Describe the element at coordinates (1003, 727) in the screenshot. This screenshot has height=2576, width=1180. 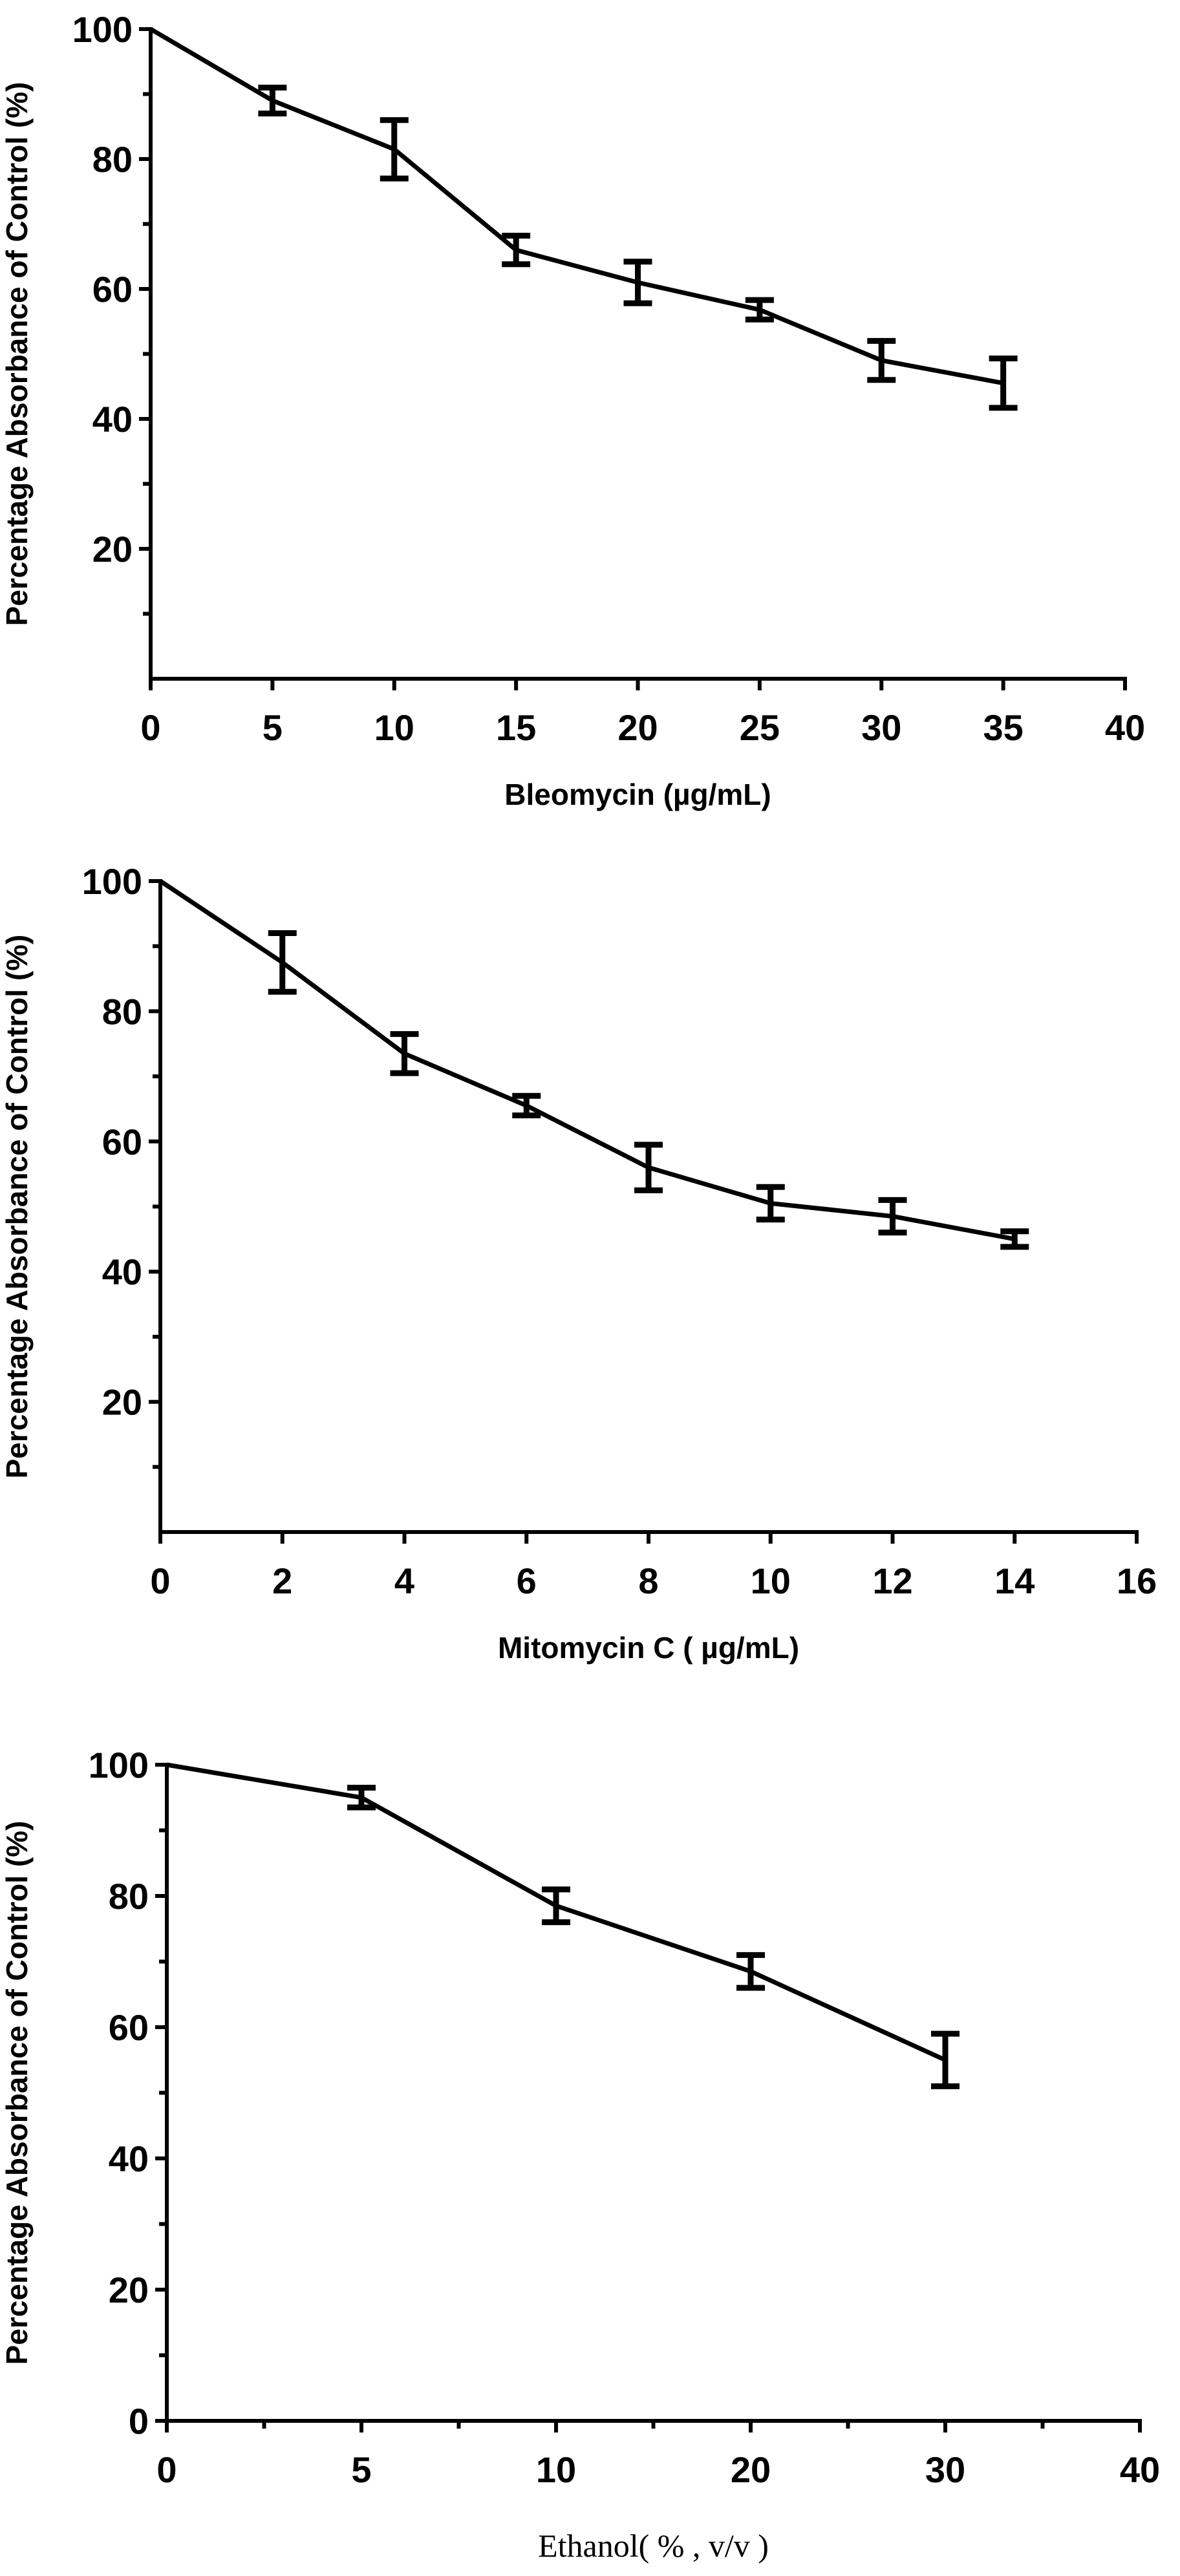
I see `x-tick-label: 35` at that location.